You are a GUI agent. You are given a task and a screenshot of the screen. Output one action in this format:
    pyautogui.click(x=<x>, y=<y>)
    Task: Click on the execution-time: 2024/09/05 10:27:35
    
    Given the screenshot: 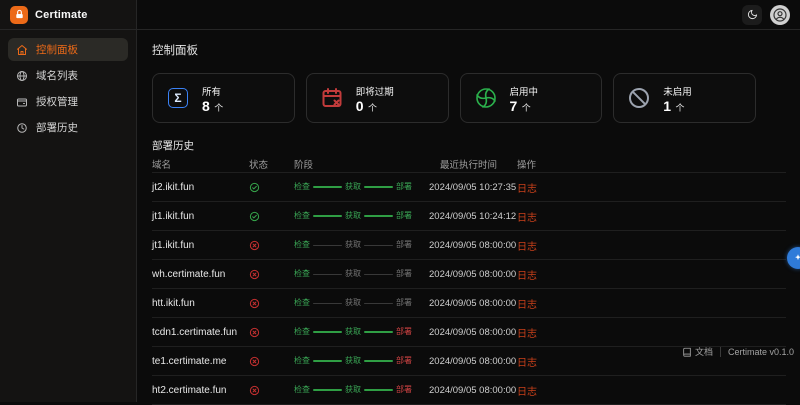 What is the action you would take?
    pyautogui.click(x=473, y=187)
    